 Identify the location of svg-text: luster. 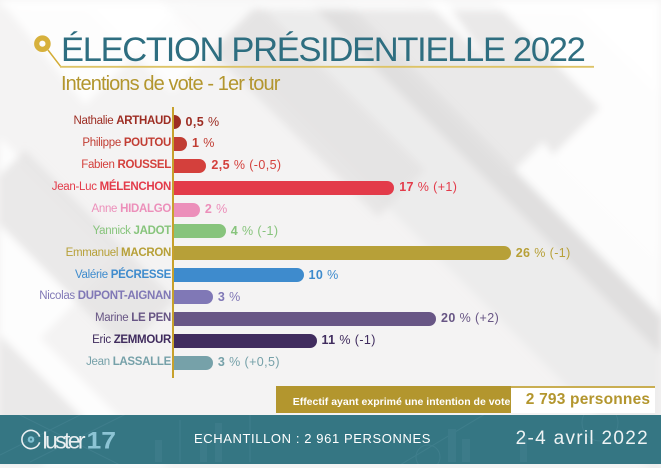
(64, 441).